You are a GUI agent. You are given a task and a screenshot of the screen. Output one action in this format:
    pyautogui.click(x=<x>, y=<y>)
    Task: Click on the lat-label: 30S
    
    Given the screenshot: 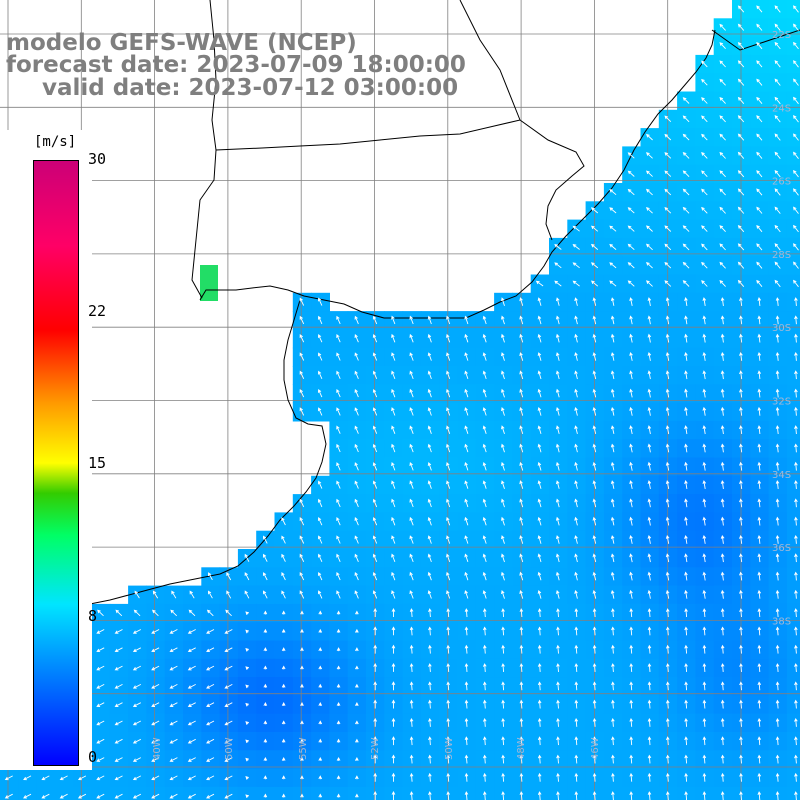 What is the action you would take?
    pyautogui.click(x=781, y=328)
    